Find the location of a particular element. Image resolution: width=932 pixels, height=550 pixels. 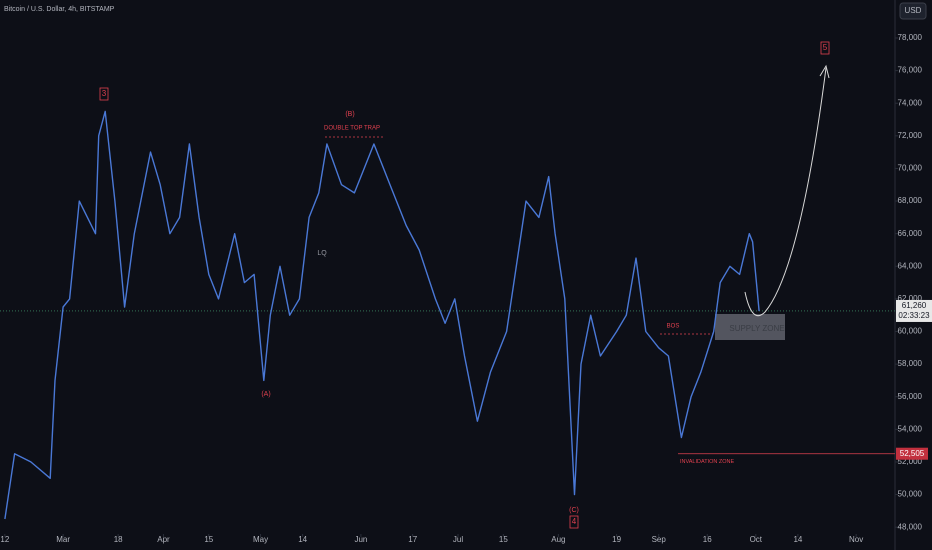

currency: USD is located at coordinates (913, 10).